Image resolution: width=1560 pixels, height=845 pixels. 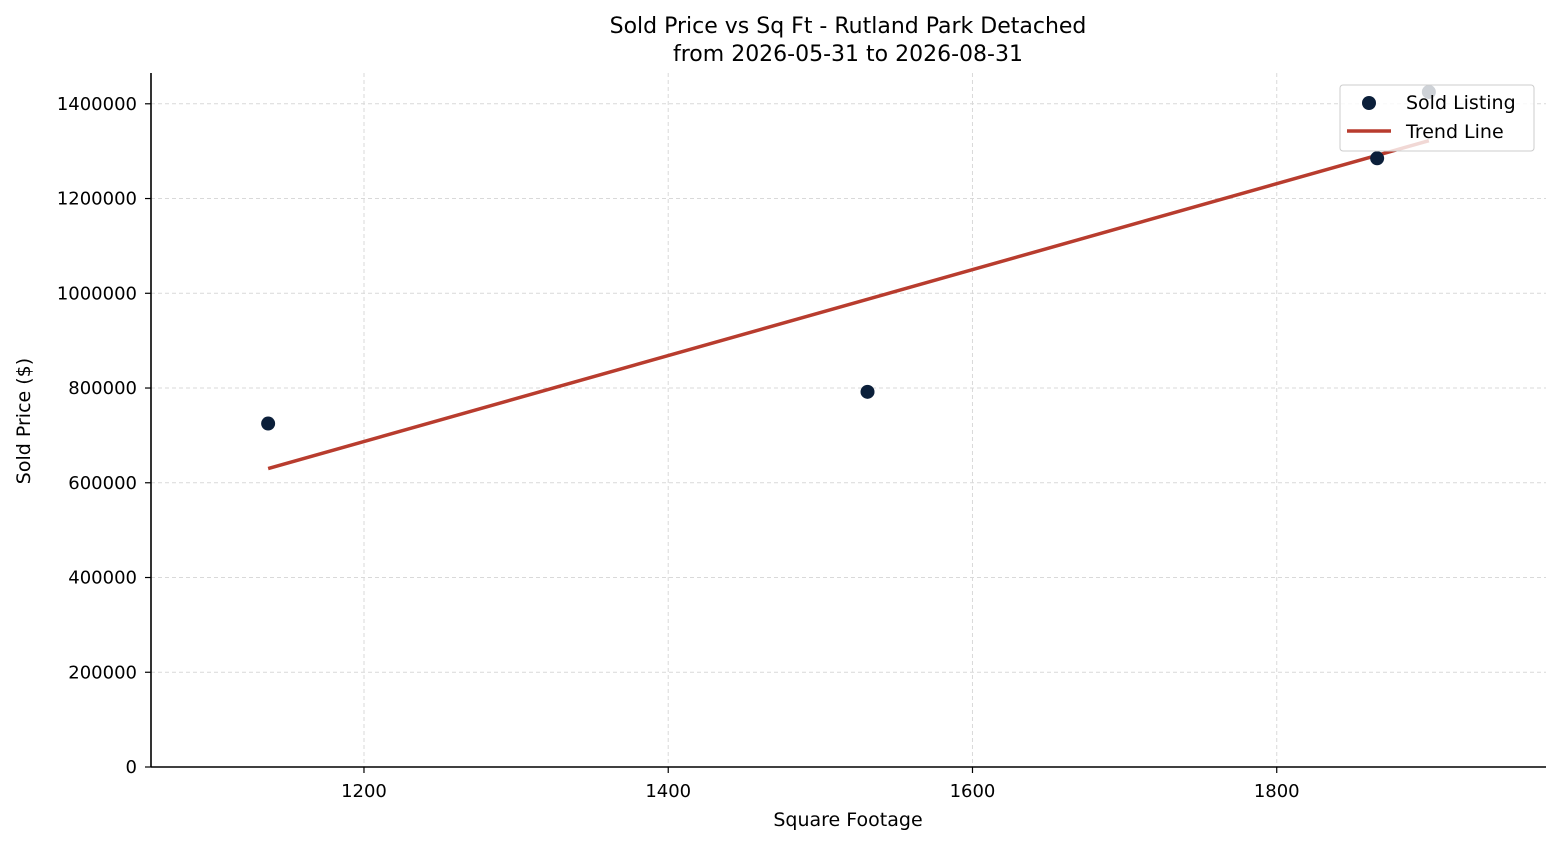 What do you see at coordinates (1277, 791) in the screenshot?
I see `x-tick-label: 1800` at bounding box center [1277, 791].